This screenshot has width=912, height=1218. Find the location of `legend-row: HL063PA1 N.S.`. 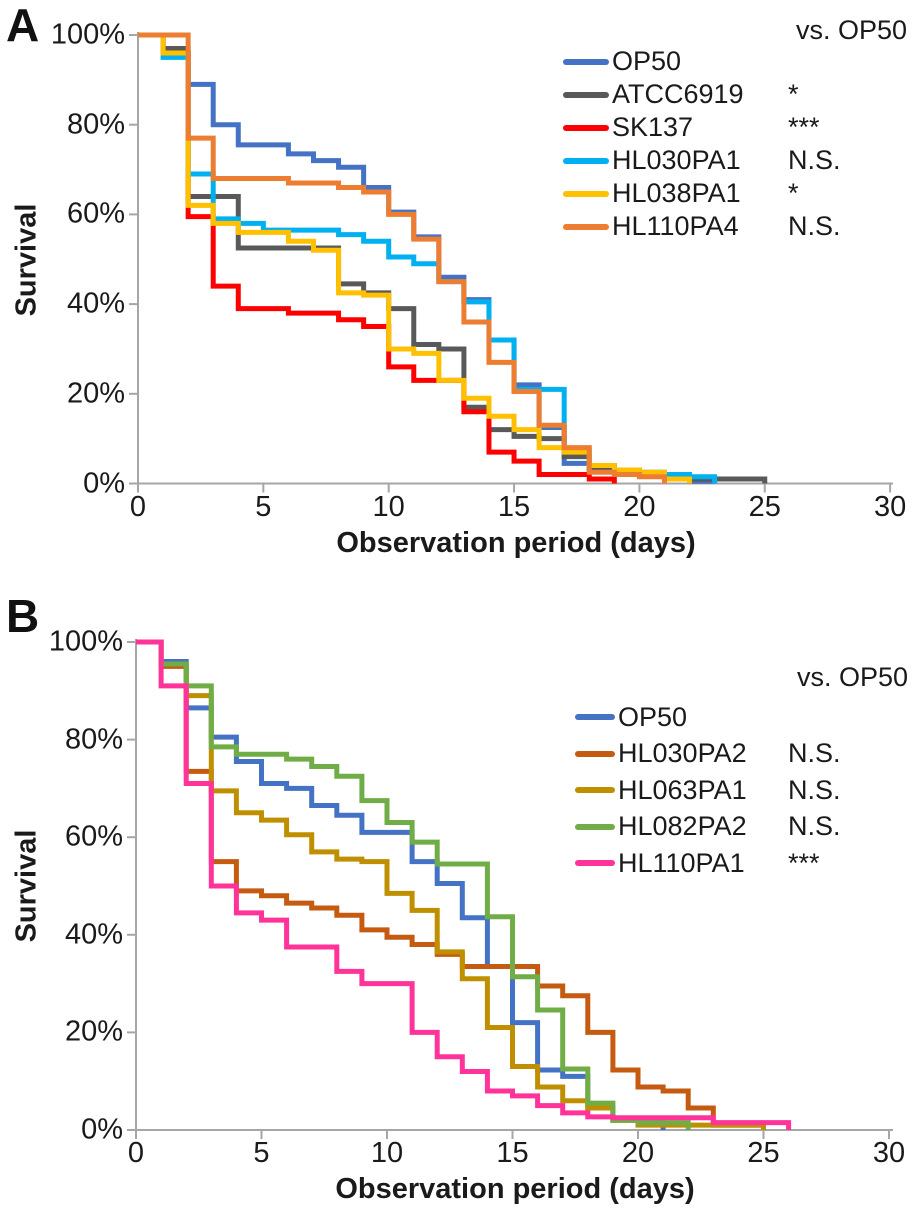

legend-row: HL063PA1 N.S. is located at coordinates (708, 790).